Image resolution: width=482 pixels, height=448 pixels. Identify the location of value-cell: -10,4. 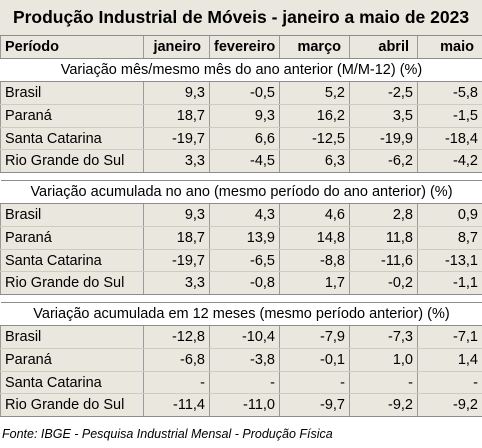
(244, 337).